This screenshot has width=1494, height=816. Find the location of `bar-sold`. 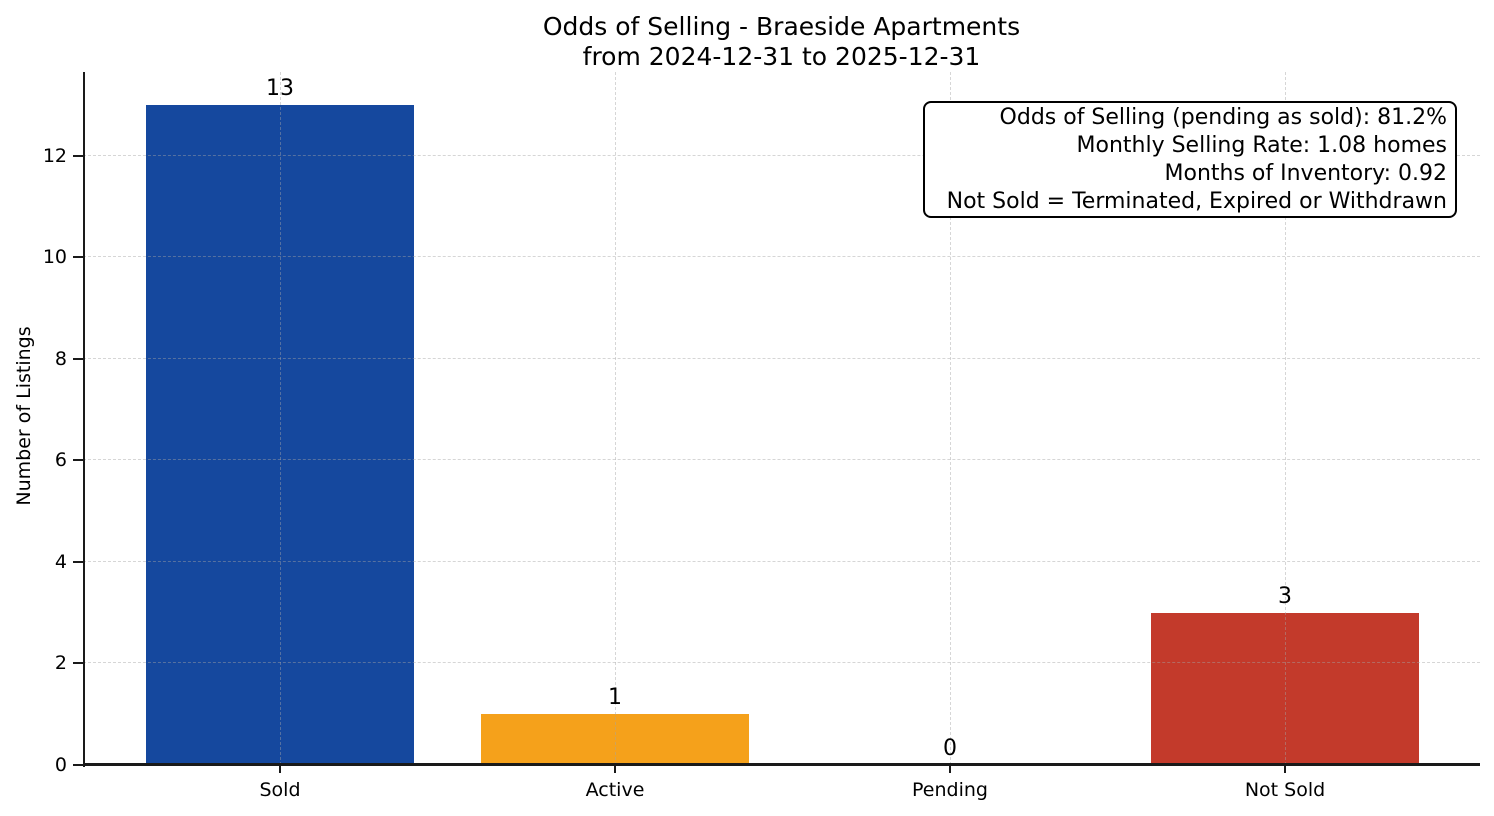

bar-sold is located at coordinates (280, 435).